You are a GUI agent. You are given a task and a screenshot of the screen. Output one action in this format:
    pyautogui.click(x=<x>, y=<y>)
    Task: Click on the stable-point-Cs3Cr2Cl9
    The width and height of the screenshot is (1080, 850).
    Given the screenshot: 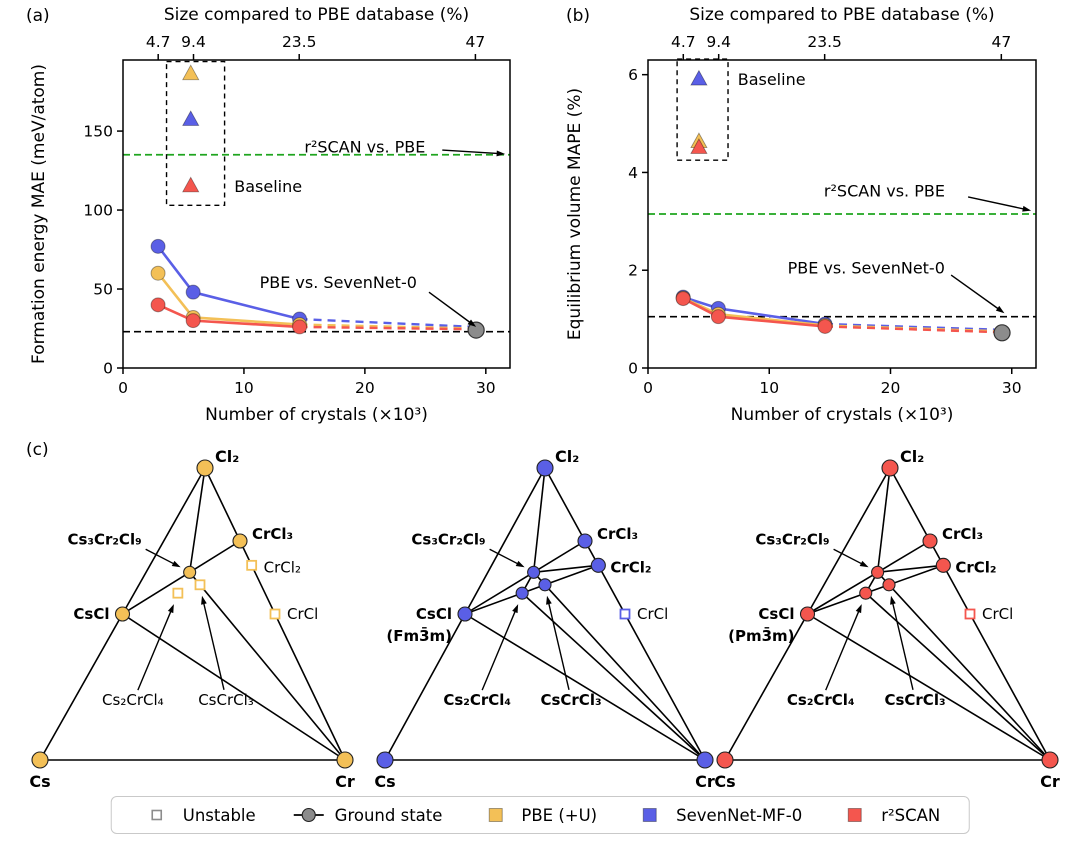 What is the action you would take?
    pyautogui.click(x=878, y=572)
    